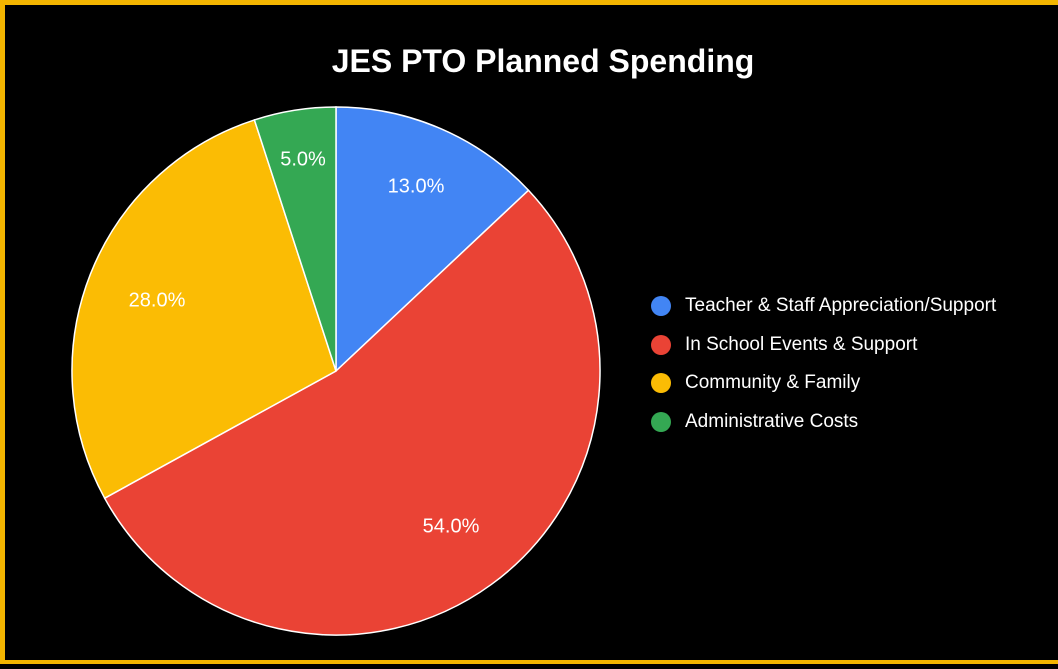  I want to click on slice-label-2: 28.0%, so click(157, 300).